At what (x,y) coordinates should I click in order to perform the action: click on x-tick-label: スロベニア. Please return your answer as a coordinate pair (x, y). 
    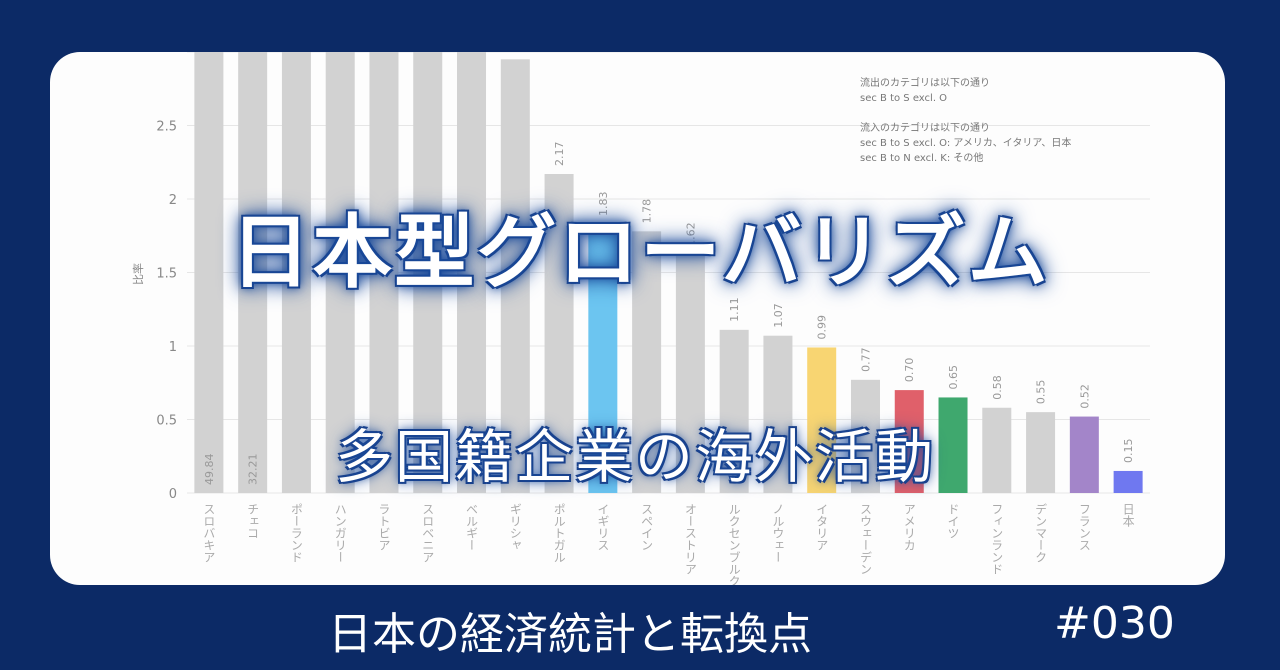
    Looking at the image, I should click on (428, 533).